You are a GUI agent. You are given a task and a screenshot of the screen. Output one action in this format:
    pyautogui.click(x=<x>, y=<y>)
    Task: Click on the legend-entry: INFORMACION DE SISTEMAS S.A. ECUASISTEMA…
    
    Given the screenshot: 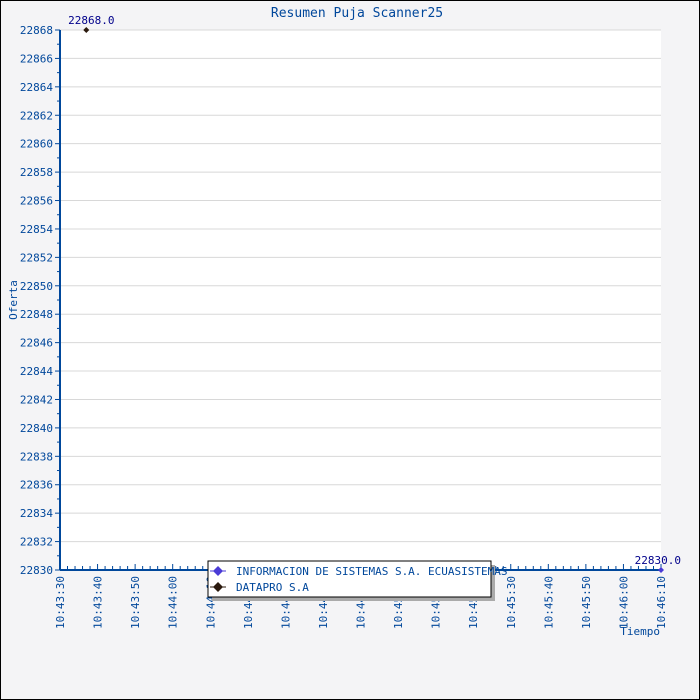 What is the action you would take?
    pyautogui.click(x=372, y=571)
    